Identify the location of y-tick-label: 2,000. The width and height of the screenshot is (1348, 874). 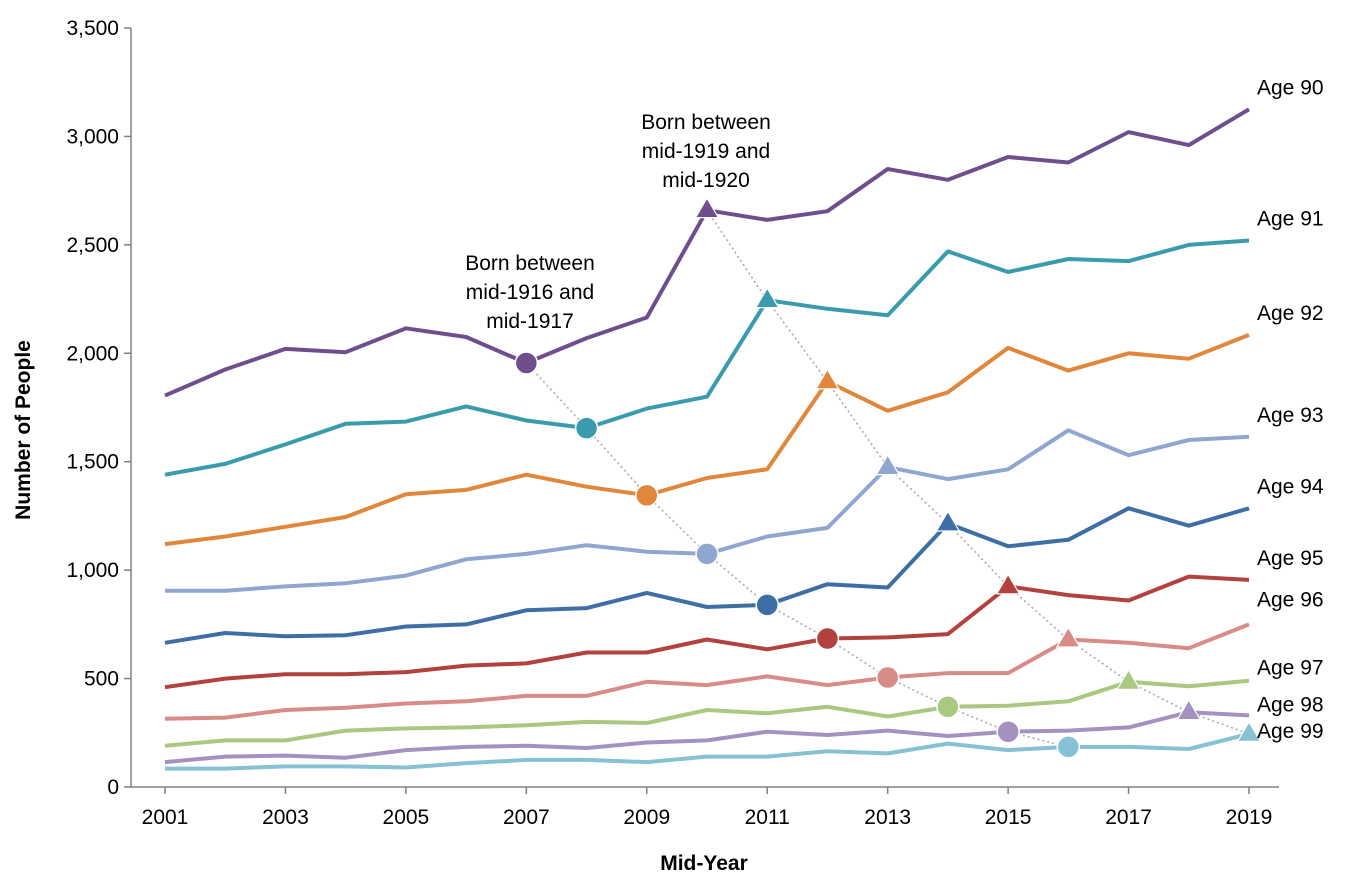
(92, 353).